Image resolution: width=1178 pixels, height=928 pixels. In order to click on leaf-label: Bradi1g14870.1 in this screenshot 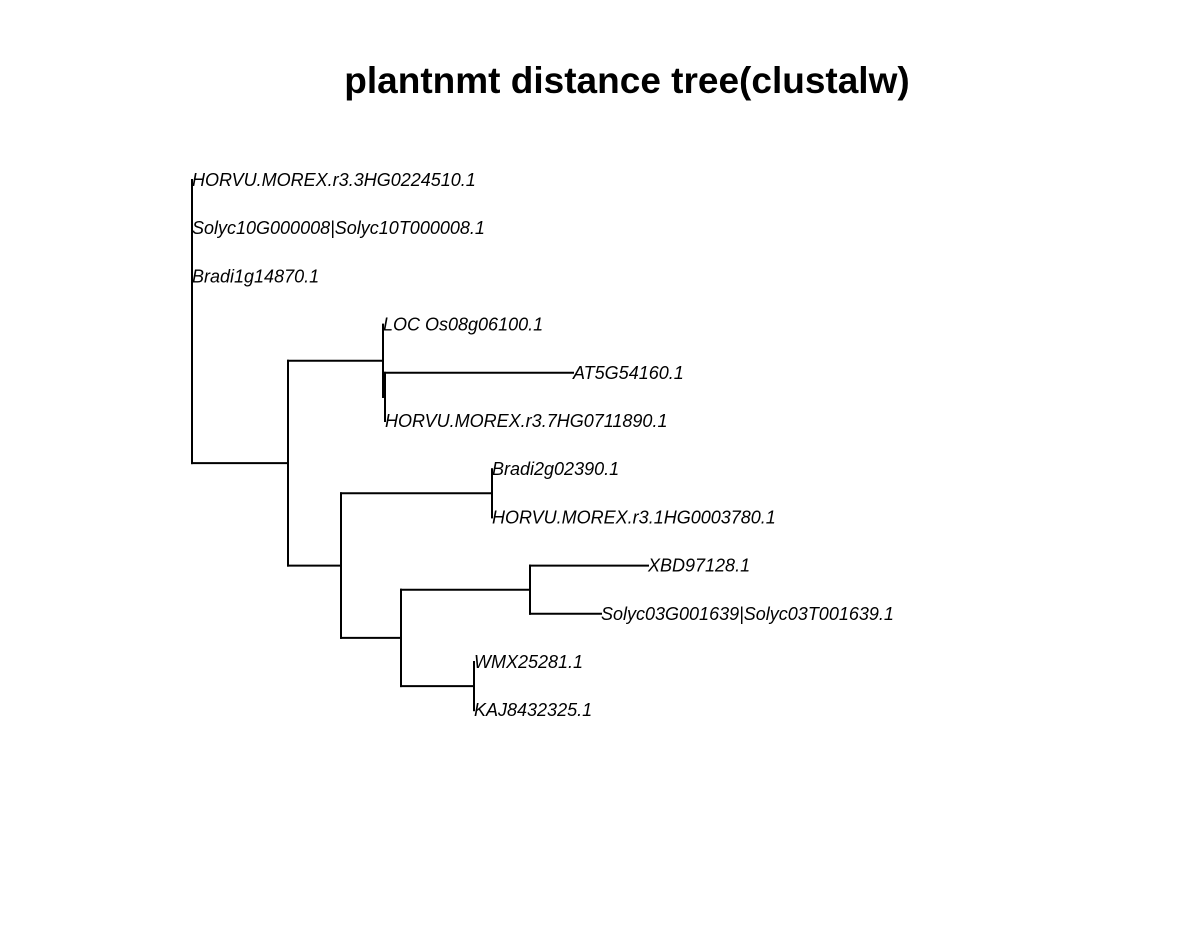, I will do `click(255, 276)`.